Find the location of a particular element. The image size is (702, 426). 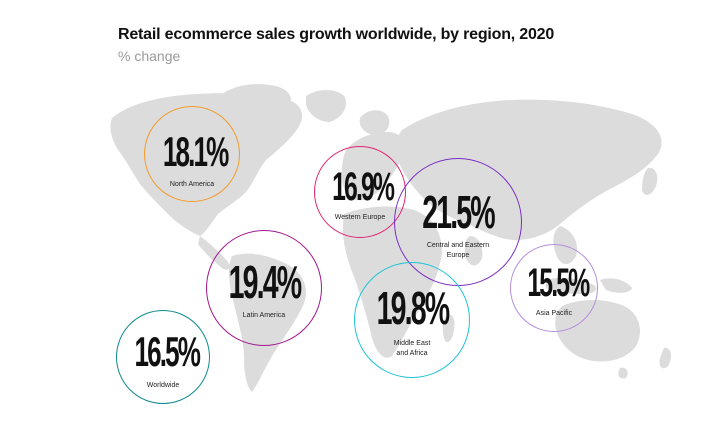

bubble-central-eastern-europe: 21.5% Central and Eastern Europe is located at coordinates (458, 222).